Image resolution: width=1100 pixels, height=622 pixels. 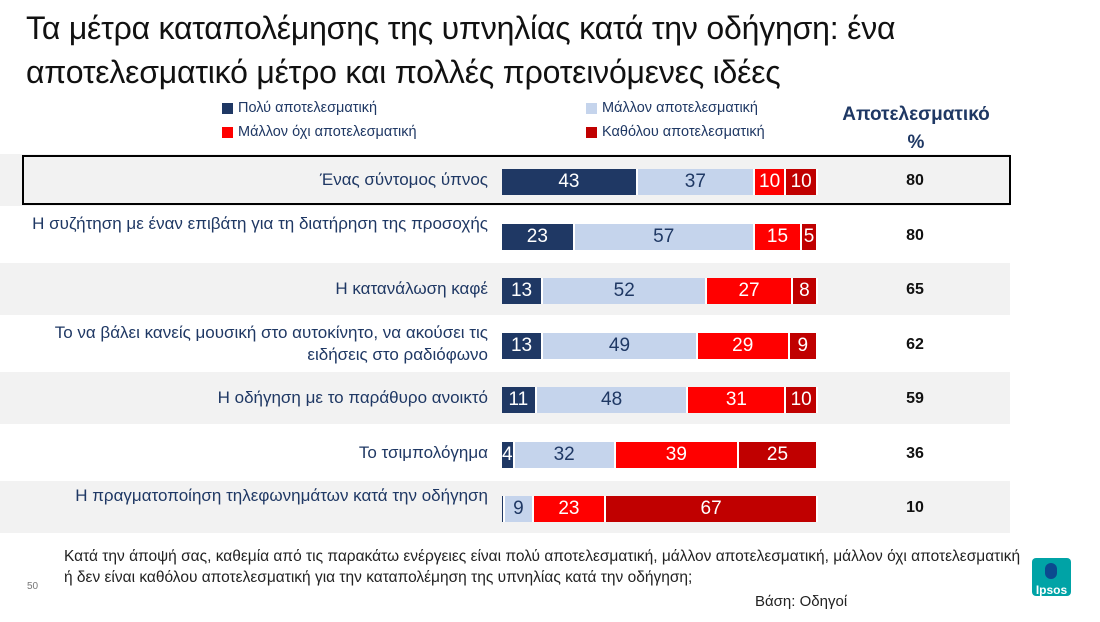 I want to click on base-note: Βάση: Οδηγοί, so click(x=801, y=601).